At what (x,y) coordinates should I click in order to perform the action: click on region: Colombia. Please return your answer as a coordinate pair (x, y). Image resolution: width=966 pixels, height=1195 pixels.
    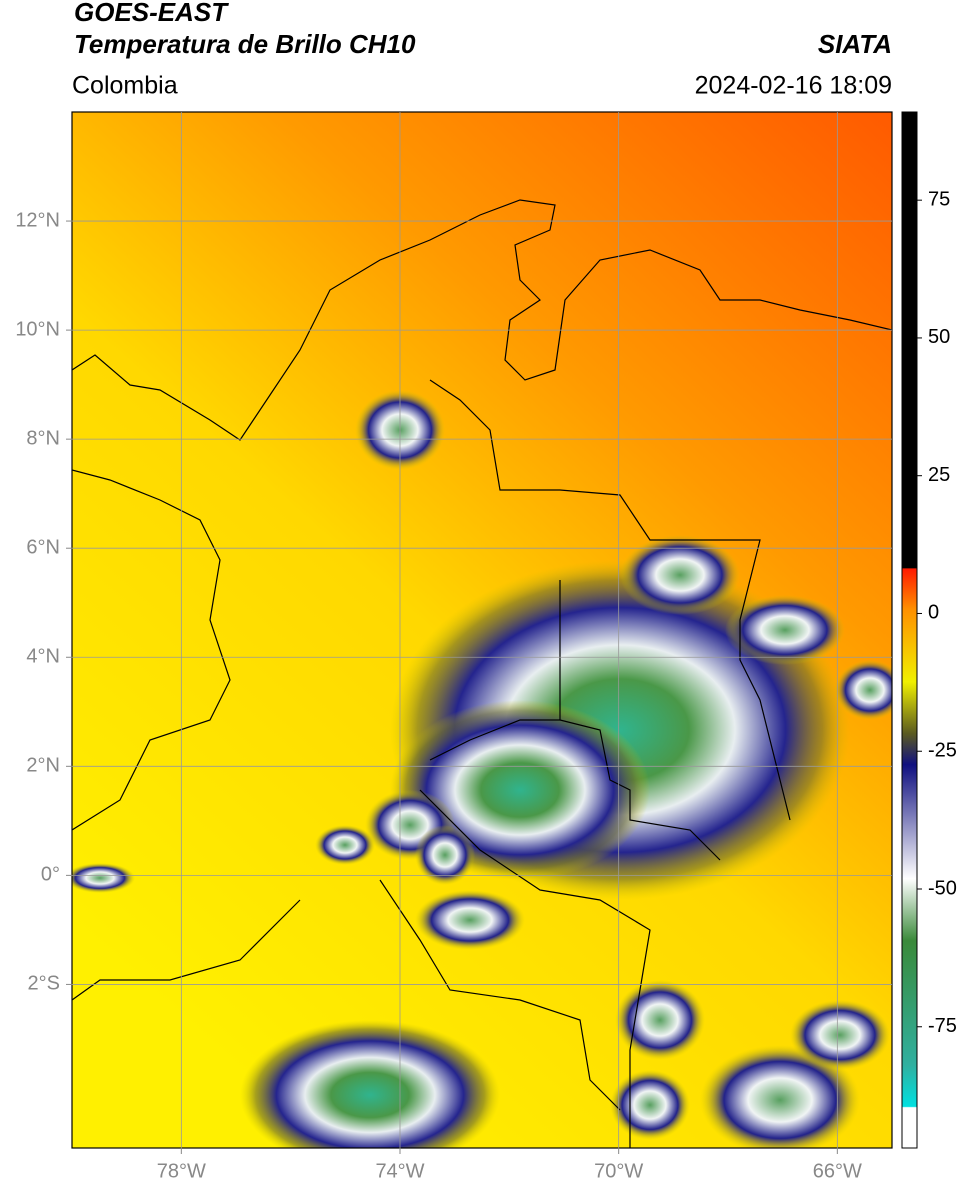
    Looking at the image, I should click on (125, 86).